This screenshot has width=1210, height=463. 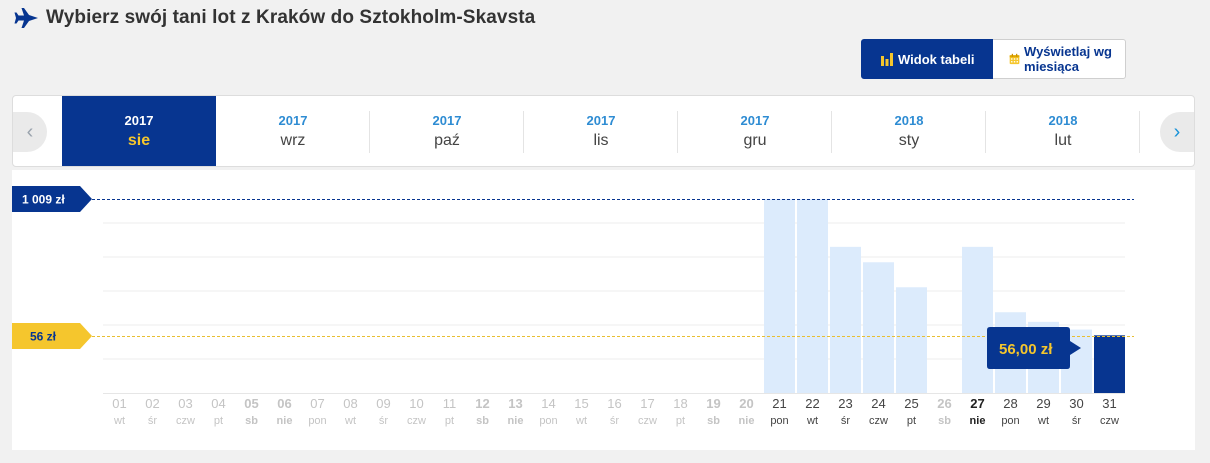 I want to click on day-number-label: 13, so click(x=515, y=403).